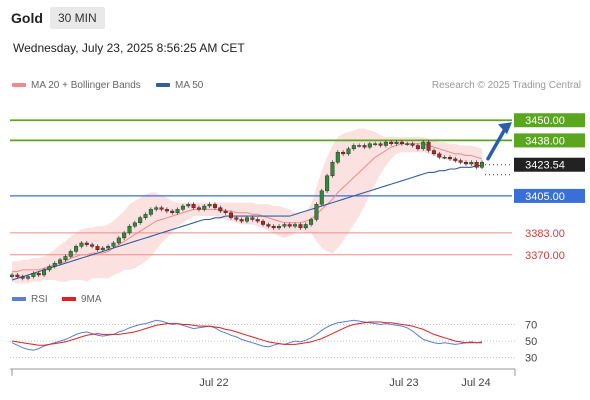 Image resolution: width=590 pixels, height=400 pixels. I want to click on rsi-line, so click(247, 335).